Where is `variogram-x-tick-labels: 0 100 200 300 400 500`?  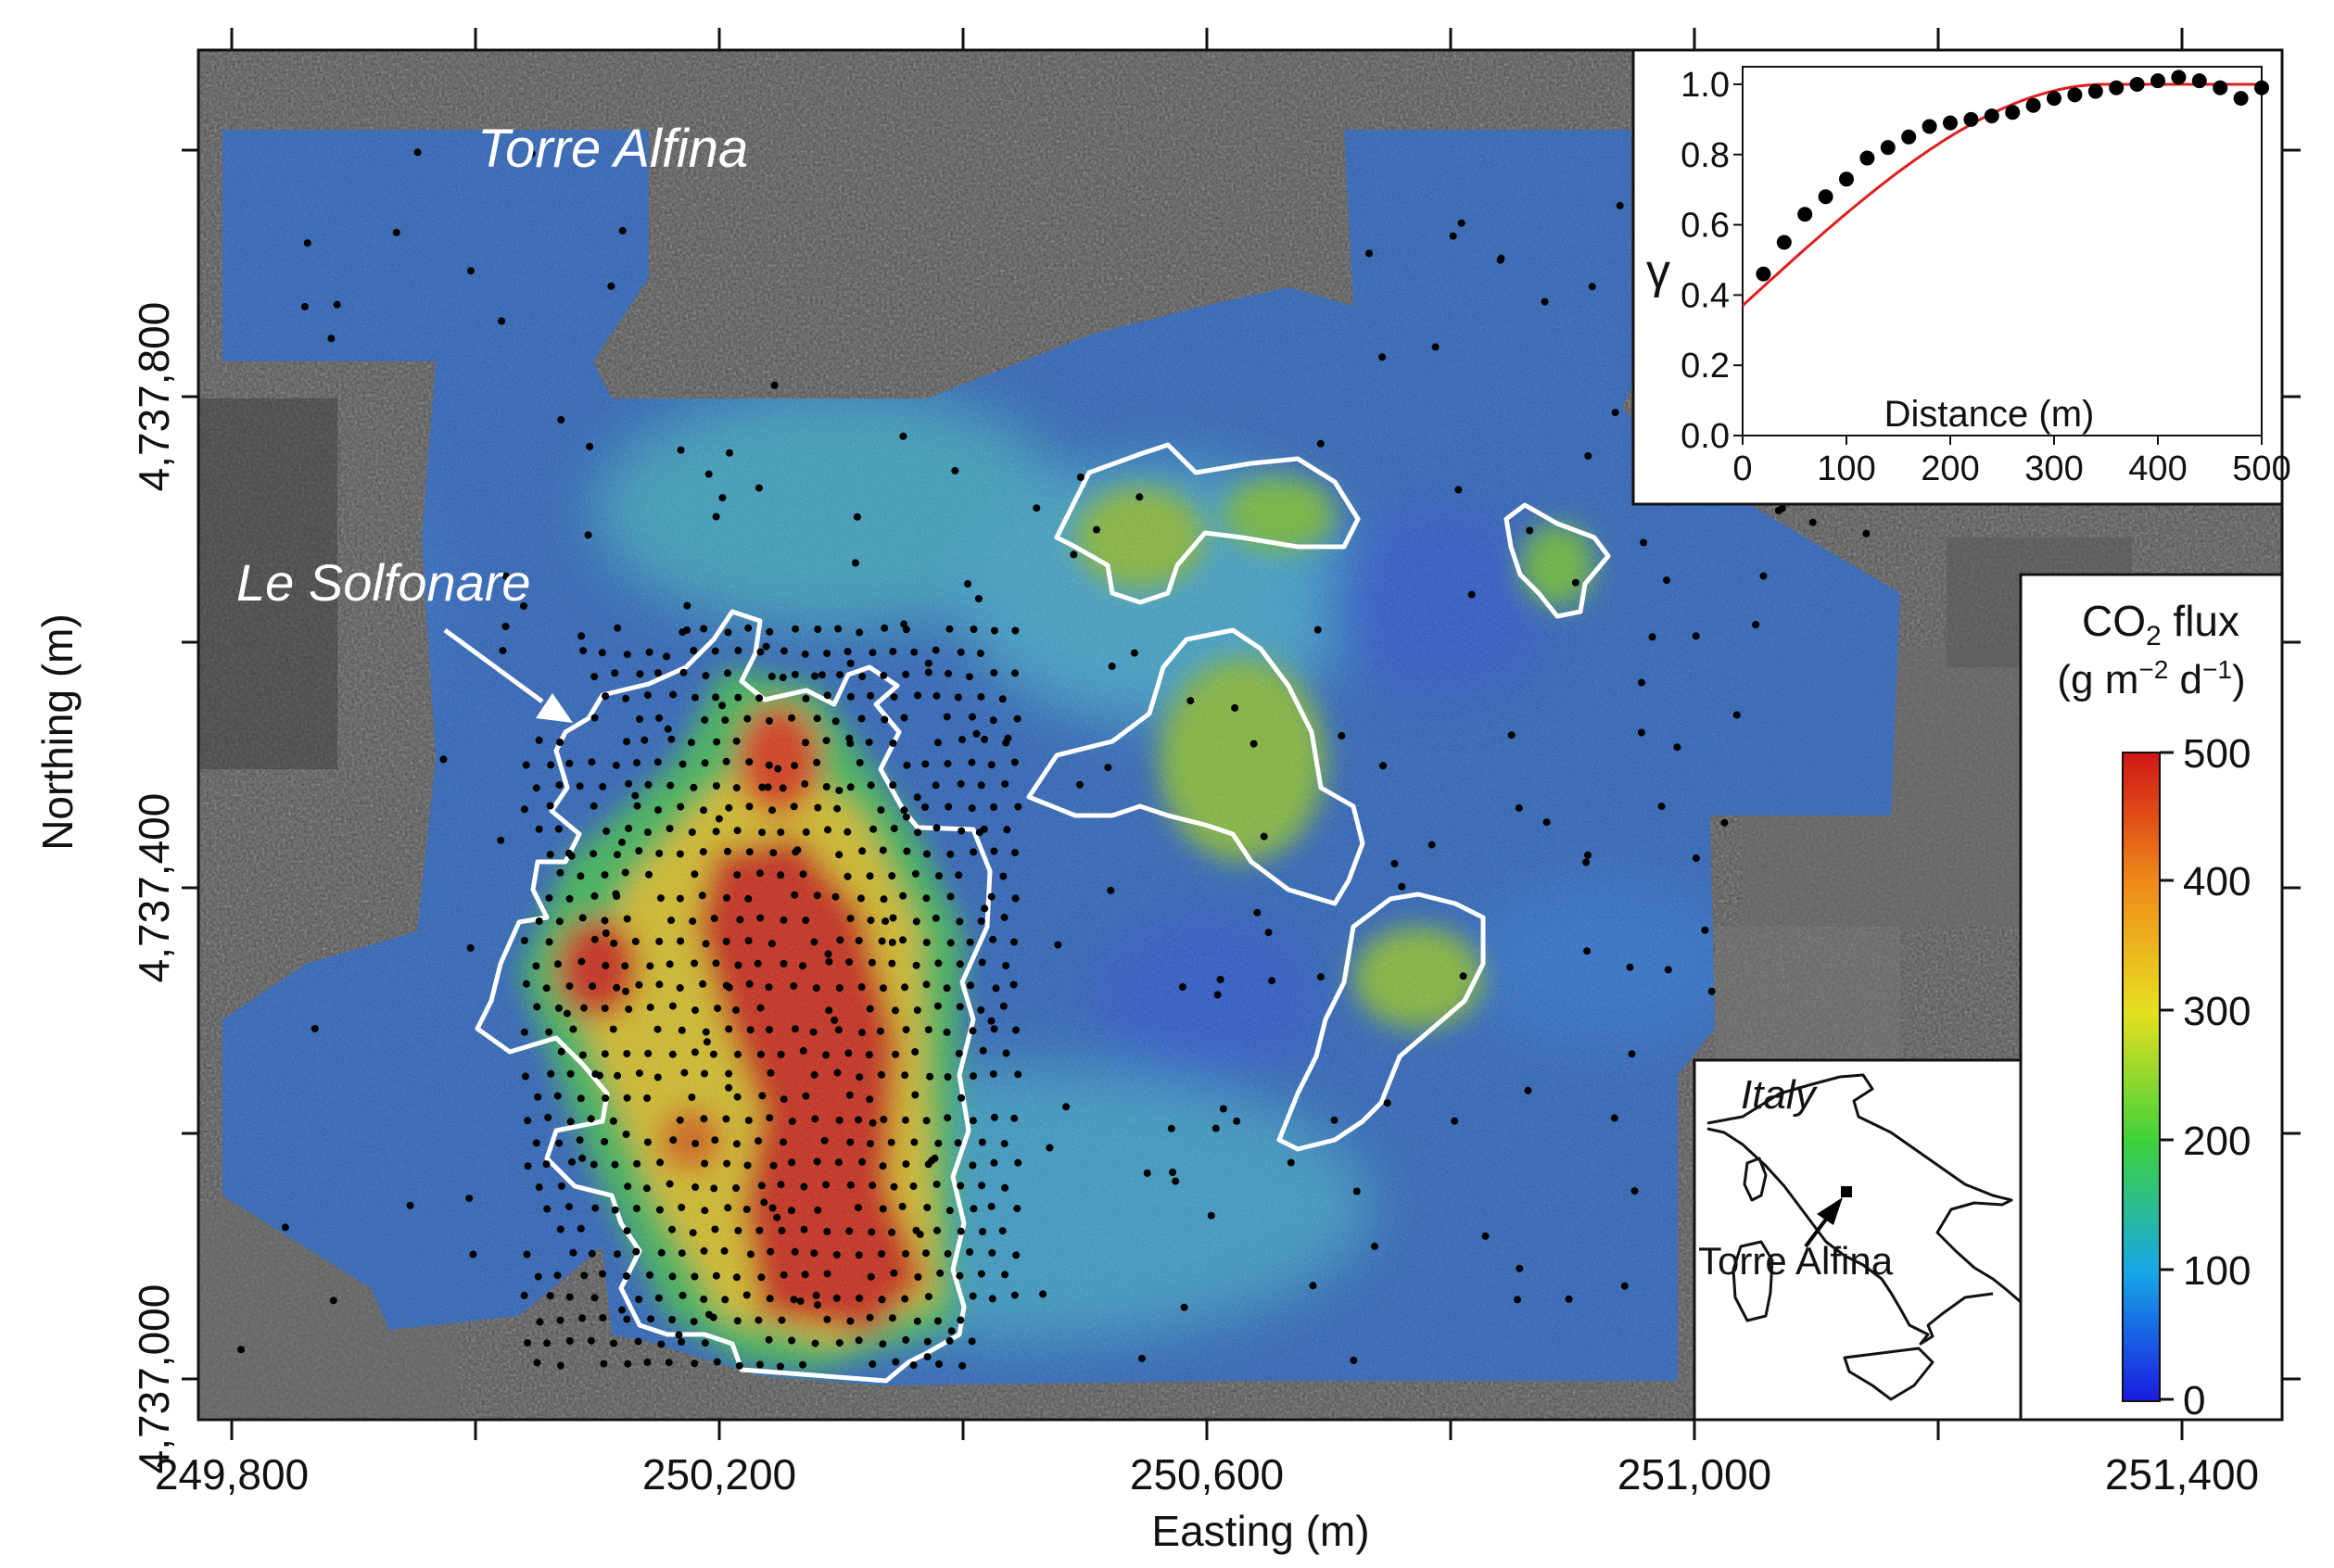
variogram-x-tick-labels: 0 100 200 300 400 500 is located at coordinates (2011, 468).